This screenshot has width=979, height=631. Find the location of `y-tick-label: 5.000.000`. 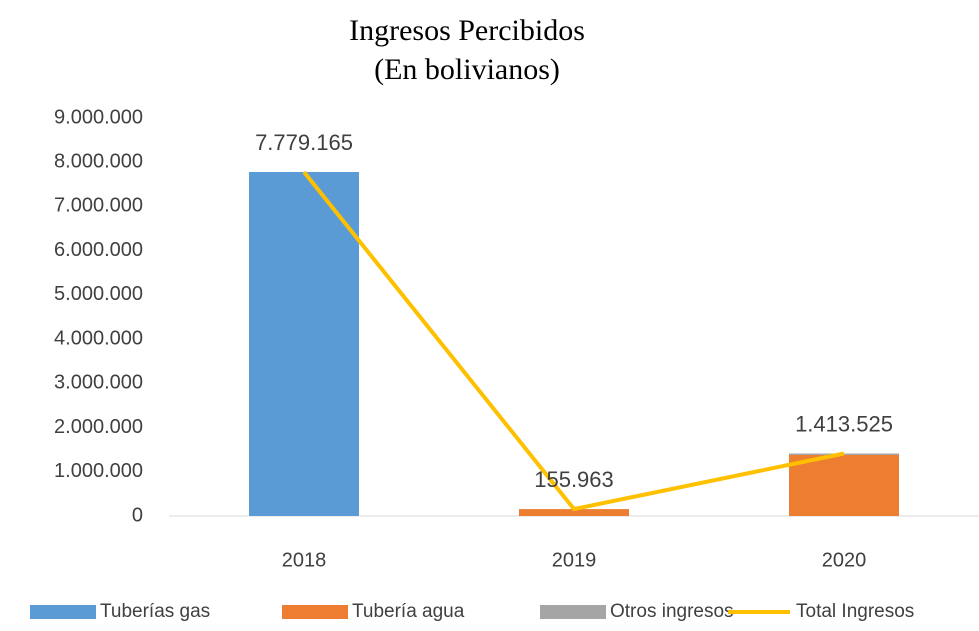

y-tick-label: 5.000.000 is located at coordinates (98, 294).